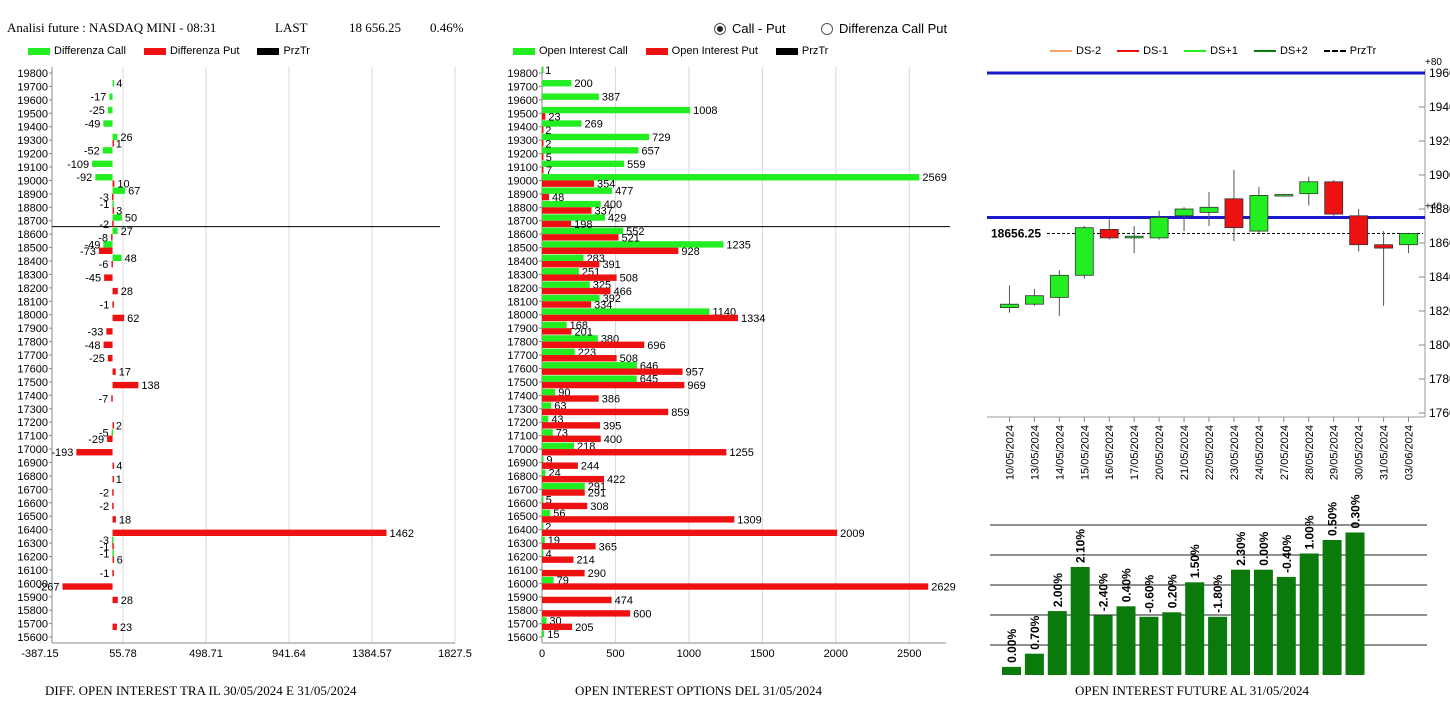 The height and width of the screenshot is (705, 1450). What do you see at coordinates (1195, 561) in the screenshot?
I see `future-oi-label: 1.50%` at bounding box center [1195, 561].